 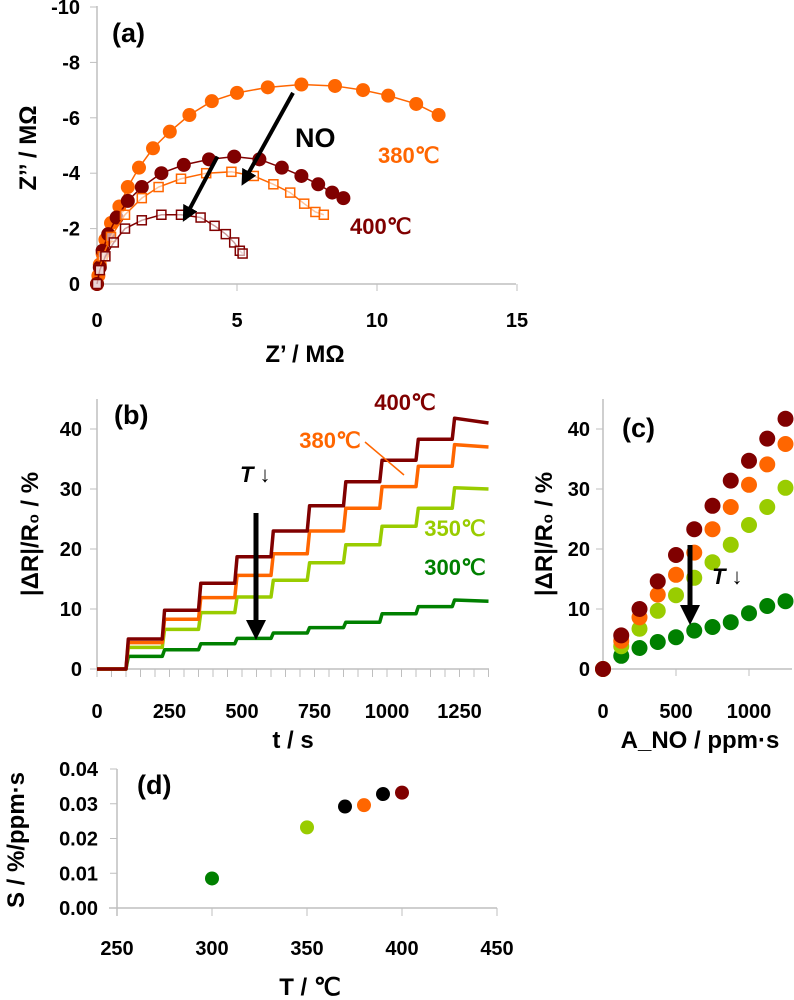 What do you see at coordinates (96, 321) in the screenshot?
I see `a-x-tick-label: 0` at bounding box center [96, 321].